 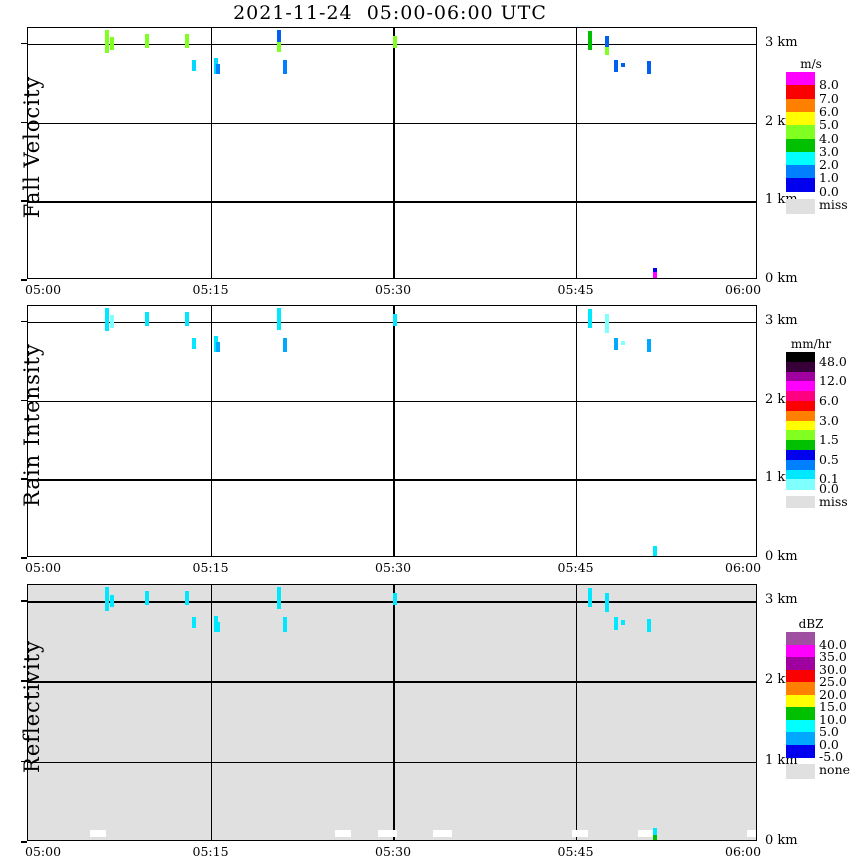 I want to click on colorbar-tick-label: 20.0, so click(x=833, y=694).